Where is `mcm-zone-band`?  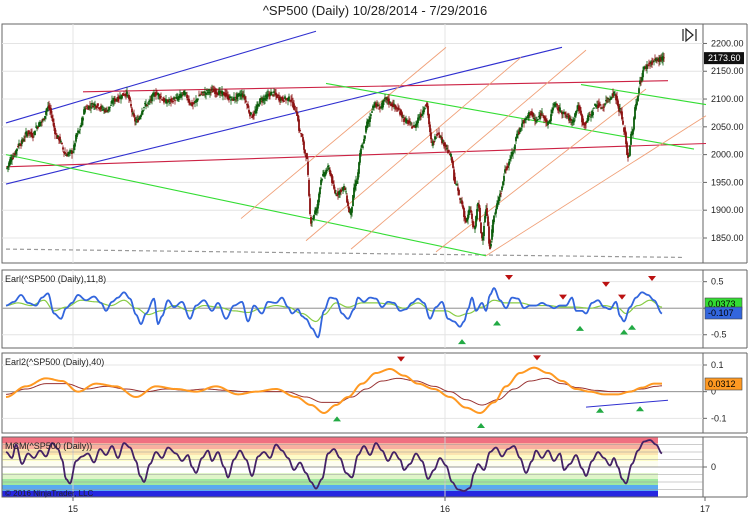
mcm-zone-band is located at coordinates (330, 458).